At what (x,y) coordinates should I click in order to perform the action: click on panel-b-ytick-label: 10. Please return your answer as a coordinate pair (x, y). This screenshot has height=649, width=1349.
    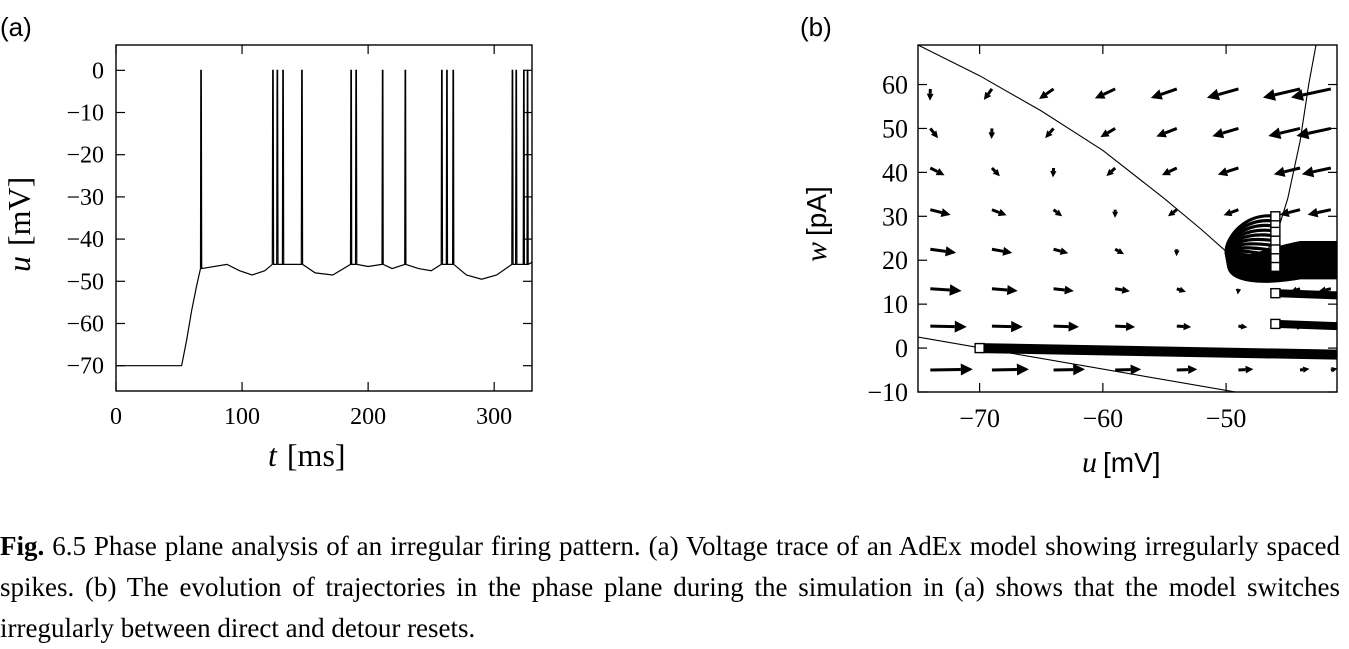
    Looking at the image, I should click on (895, 304).